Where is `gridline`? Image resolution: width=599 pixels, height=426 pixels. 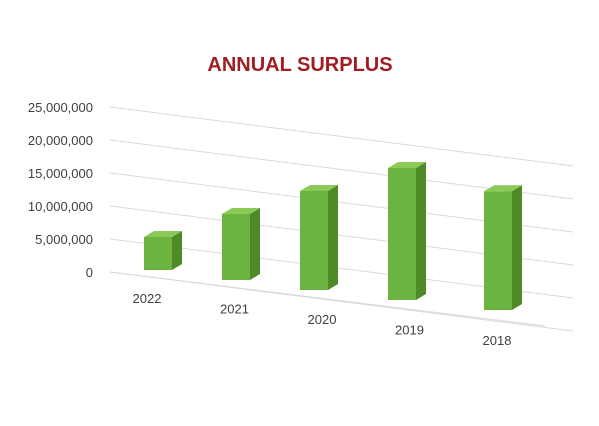 gridline is located at coordinates (341, 136).